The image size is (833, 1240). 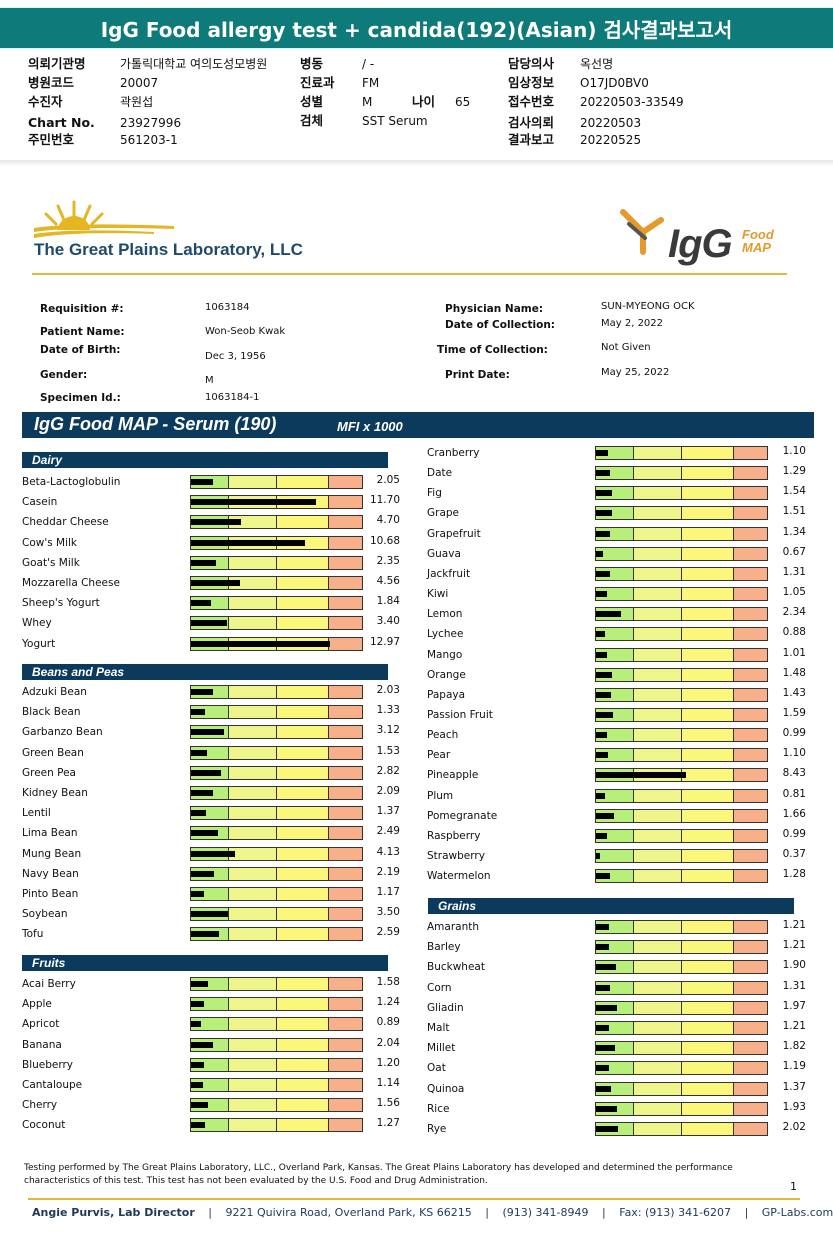 What do you see at coordinates (460, 714) in the screenshot?
I see `food-name: Passion Fruit` at bounding box center [460, 714].